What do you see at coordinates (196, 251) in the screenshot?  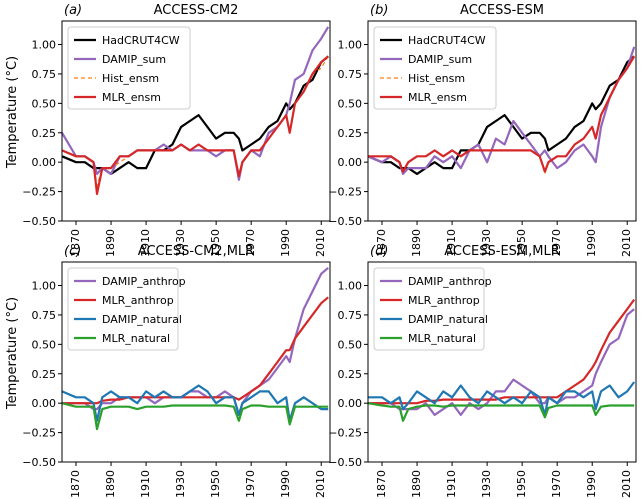 I see `panel-title: ACCESS-CM2,MLR` at bounding box center [196, 251].